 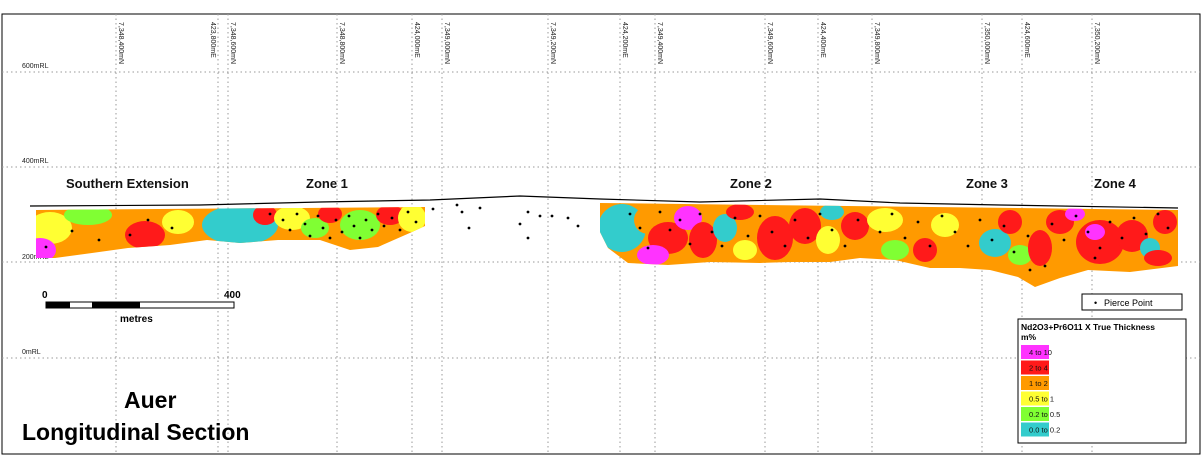 I want to click on easting-label: 424,200mE, so click(x=624, y=40).